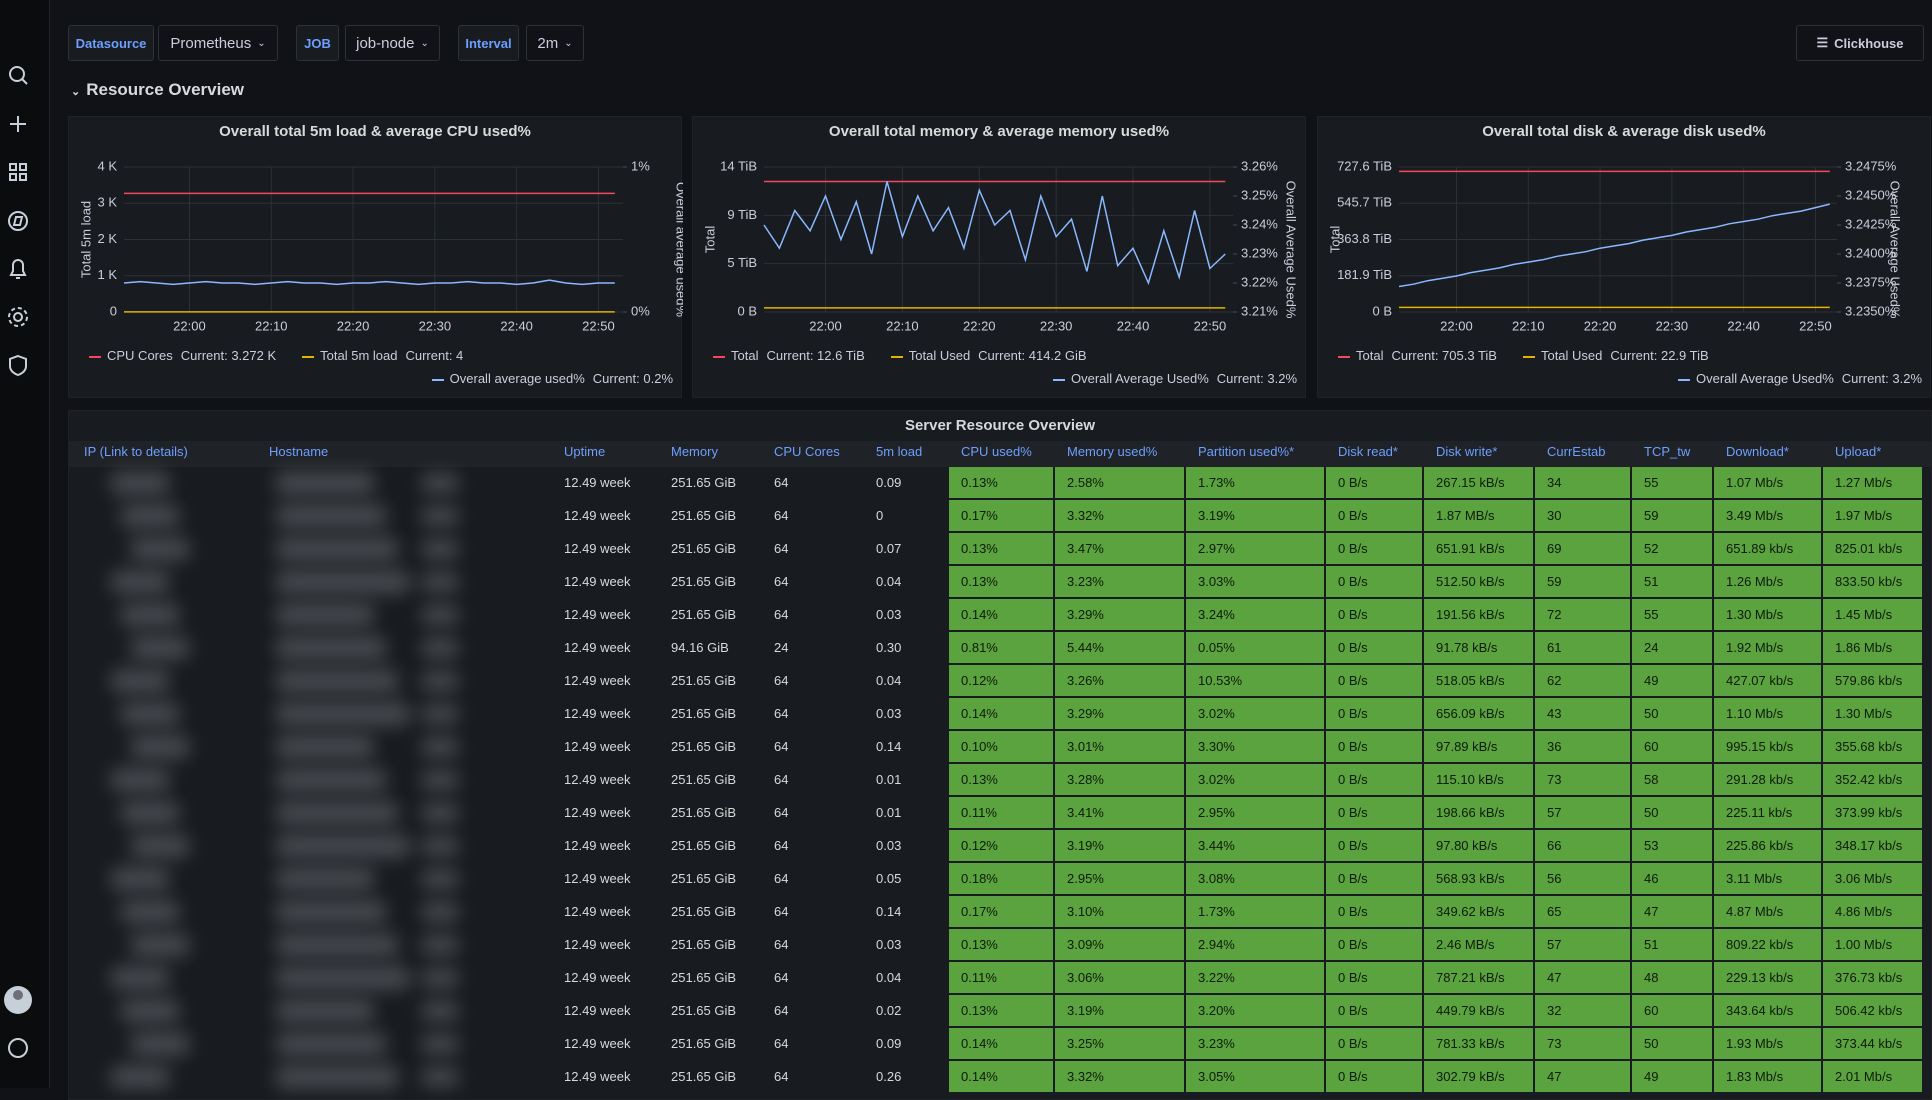  What do you see at coordinates (210, 43) in the screenshot?
I see `datasource-value: Prometheus` at bounding box center [210, 43].